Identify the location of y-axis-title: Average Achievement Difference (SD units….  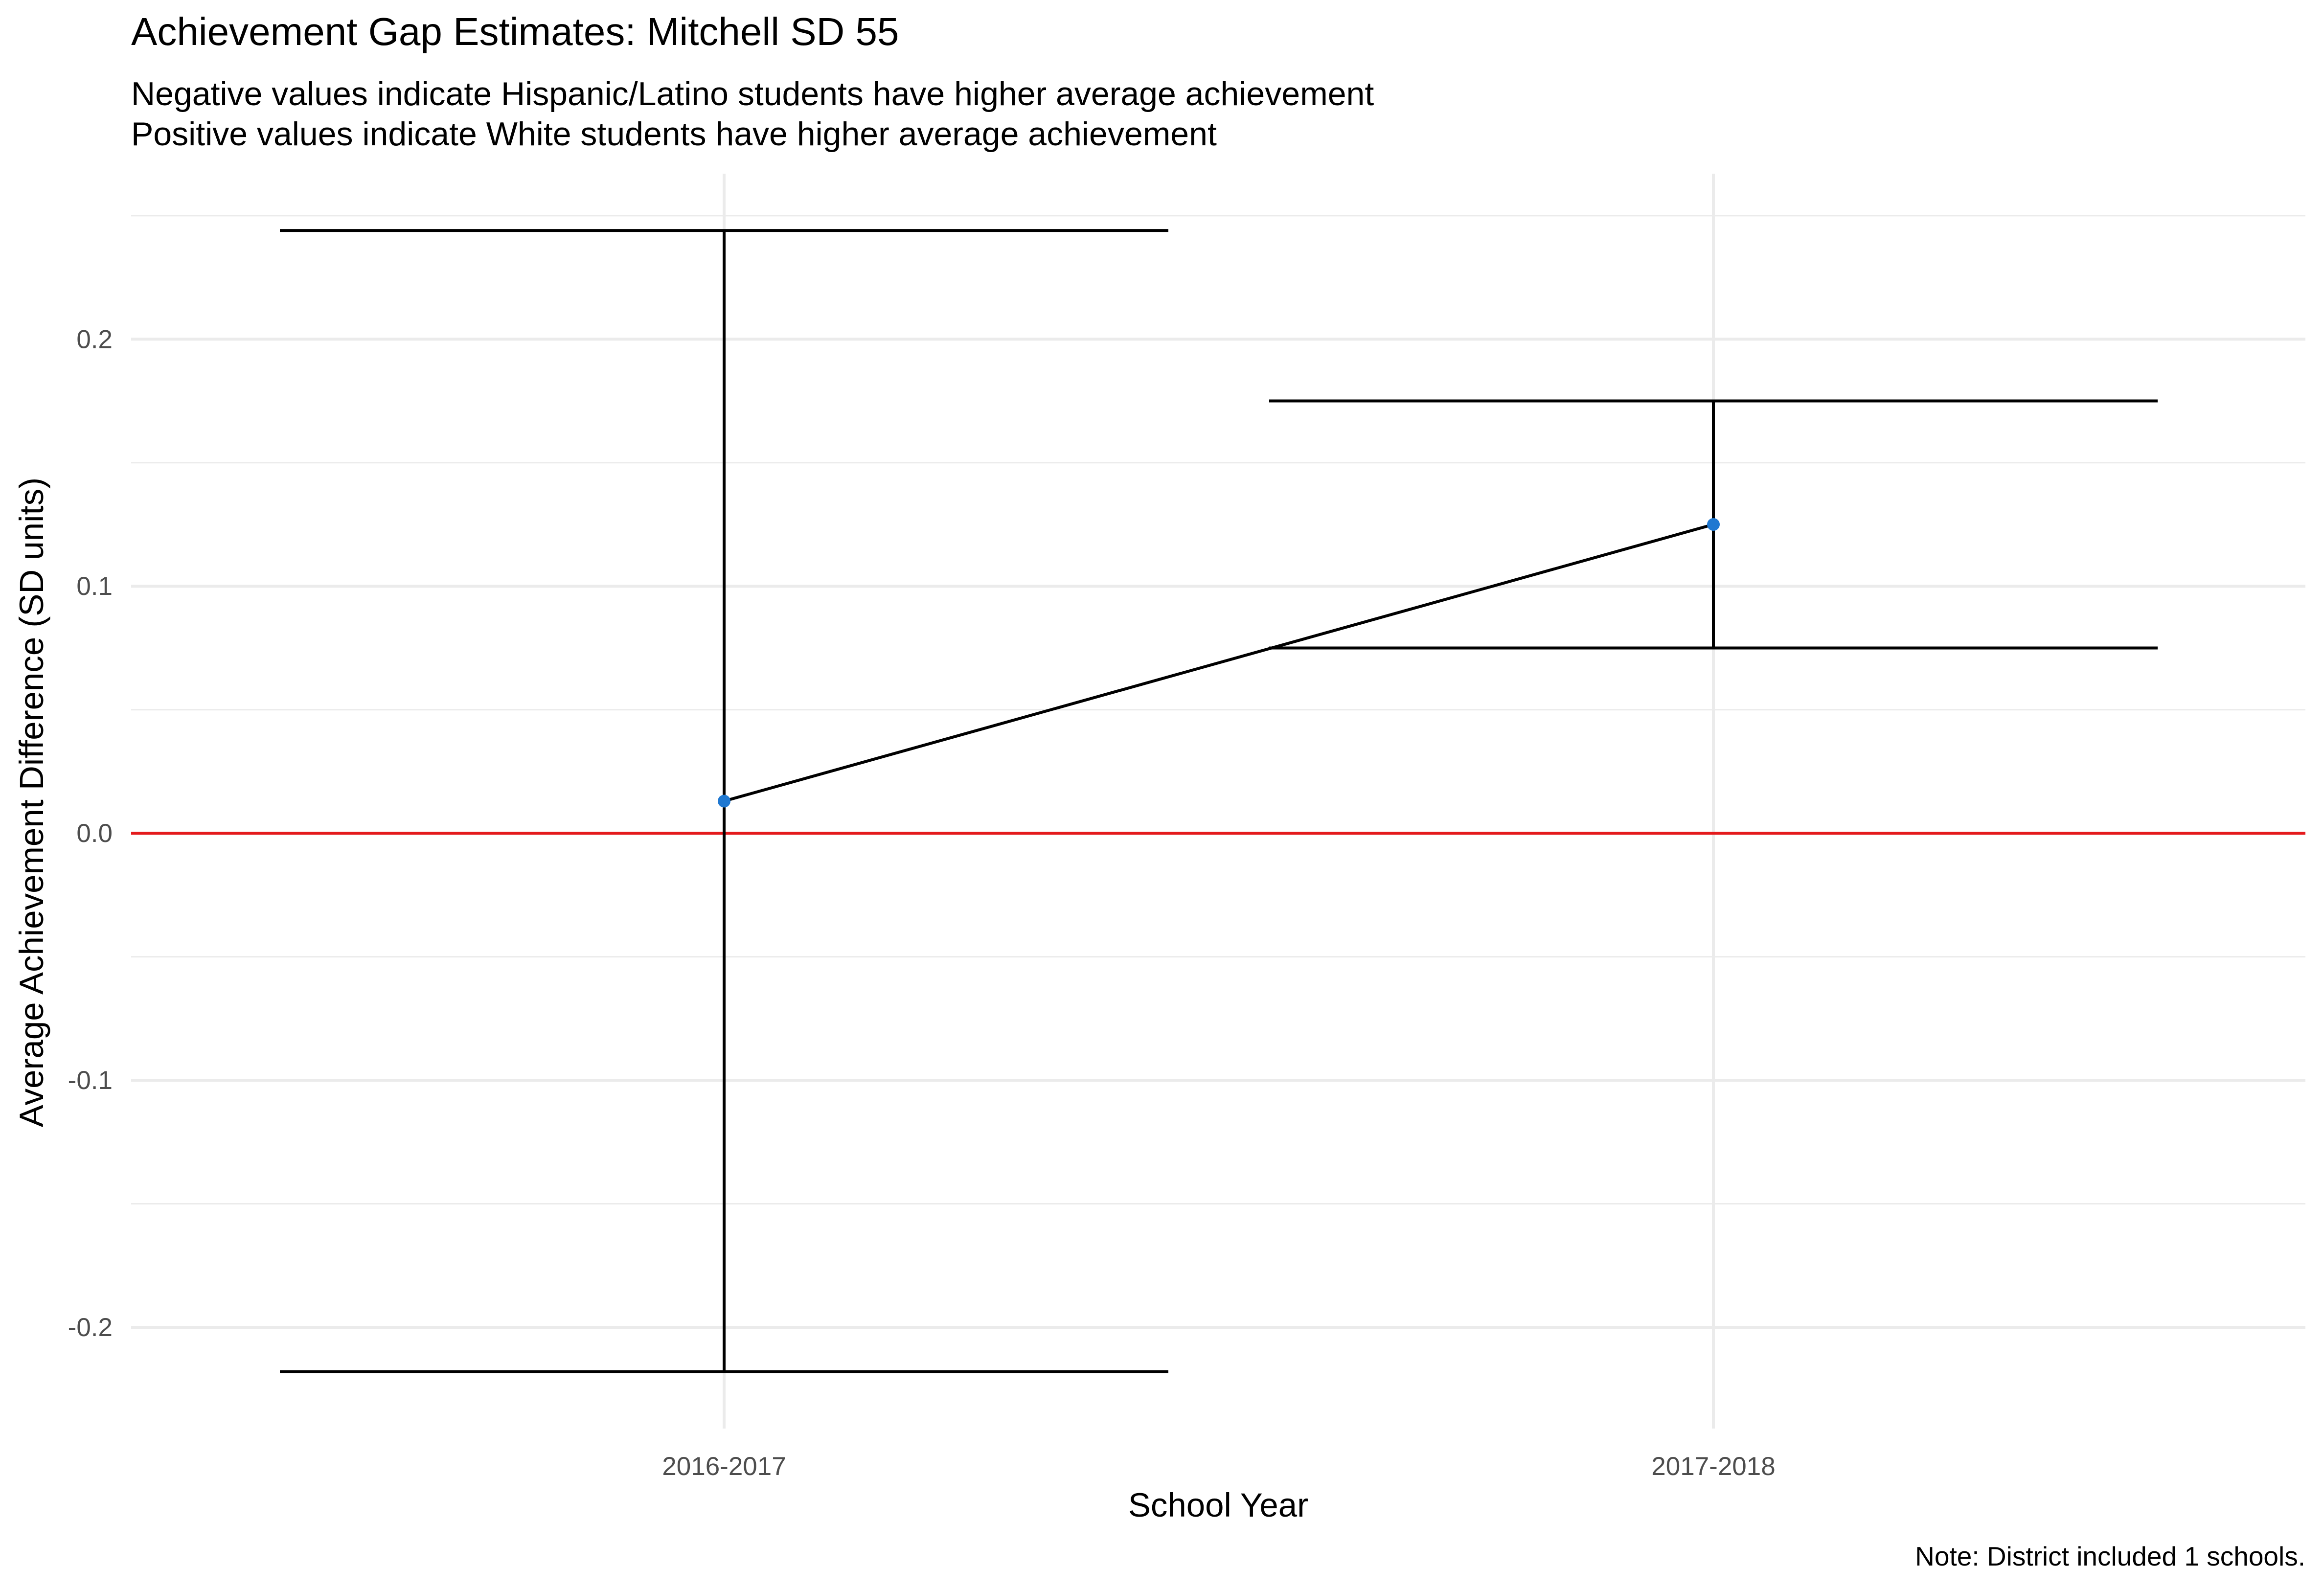
(32, 802).